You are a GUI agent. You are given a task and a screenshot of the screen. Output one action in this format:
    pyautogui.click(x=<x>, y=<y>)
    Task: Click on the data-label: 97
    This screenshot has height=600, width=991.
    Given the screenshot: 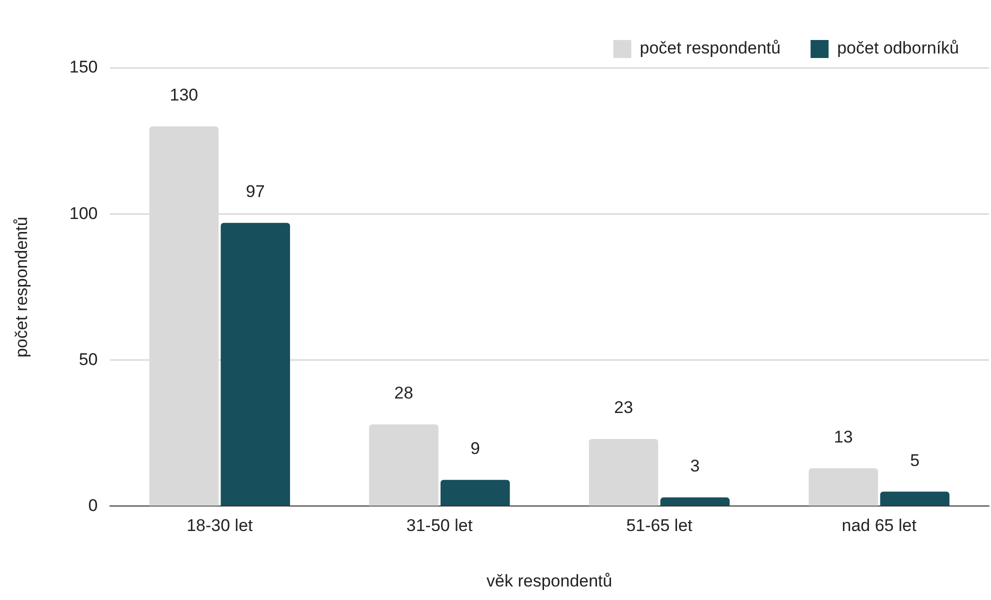 What is the action you would take?
    pyautogui.click(x=255, y=192)
    